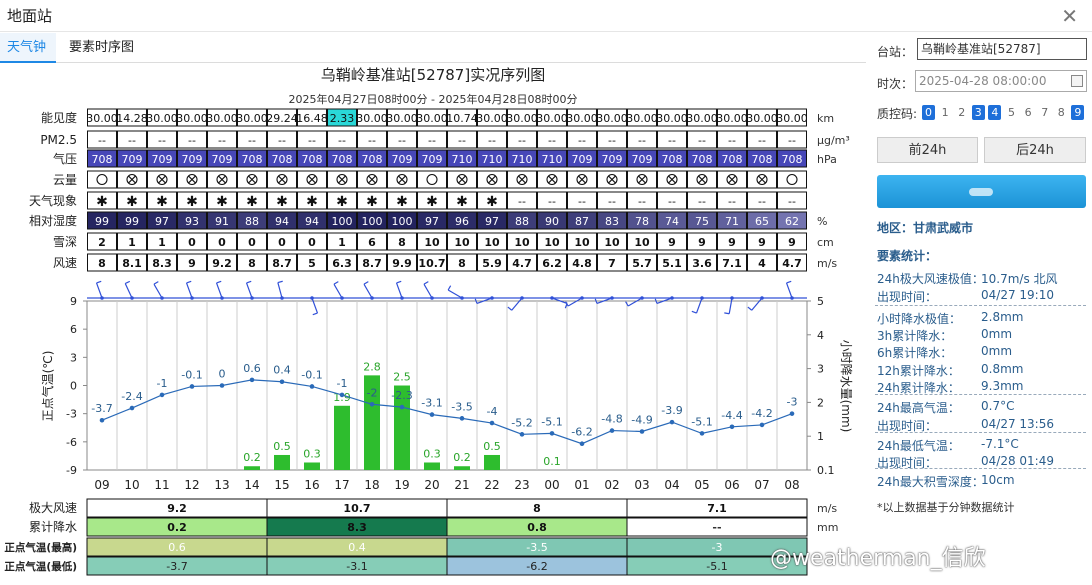 This screenshot has width=1092, height=585. What do you see at coordinates (372, 392) in the screenshot?
I see `temp-label: -2` at bounding box center [372, 392].